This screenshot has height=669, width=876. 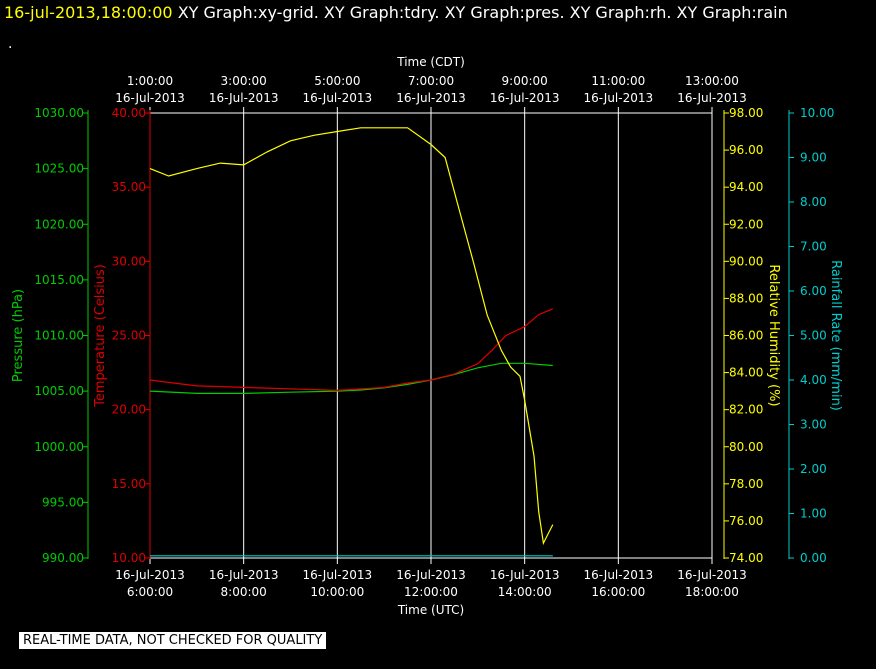 I want to click on humidity-tick-label: 76.00, so click(x=746, y=521).